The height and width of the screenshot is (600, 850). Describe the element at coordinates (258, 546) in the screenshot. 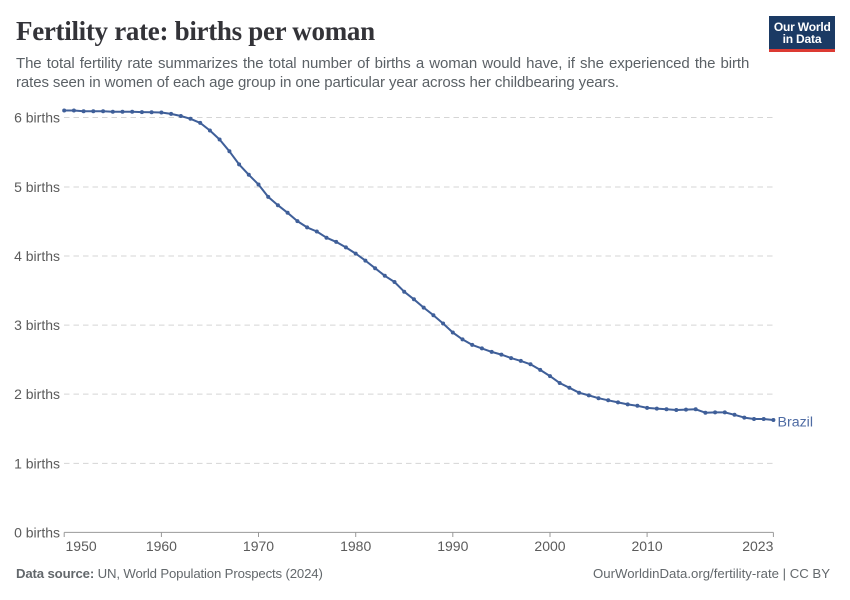

I see `svg-text: 1970` at that location.